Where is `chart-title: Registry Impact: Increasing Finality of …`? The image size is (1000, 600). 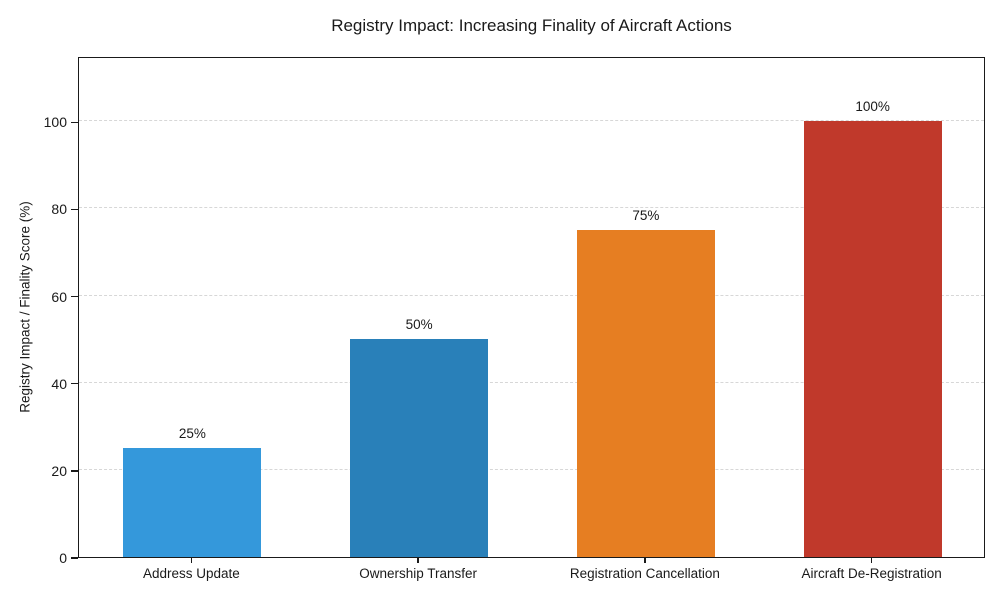
chart-title: Registry Impact: Increasing Finality of … is located at coordinates (531, 25).